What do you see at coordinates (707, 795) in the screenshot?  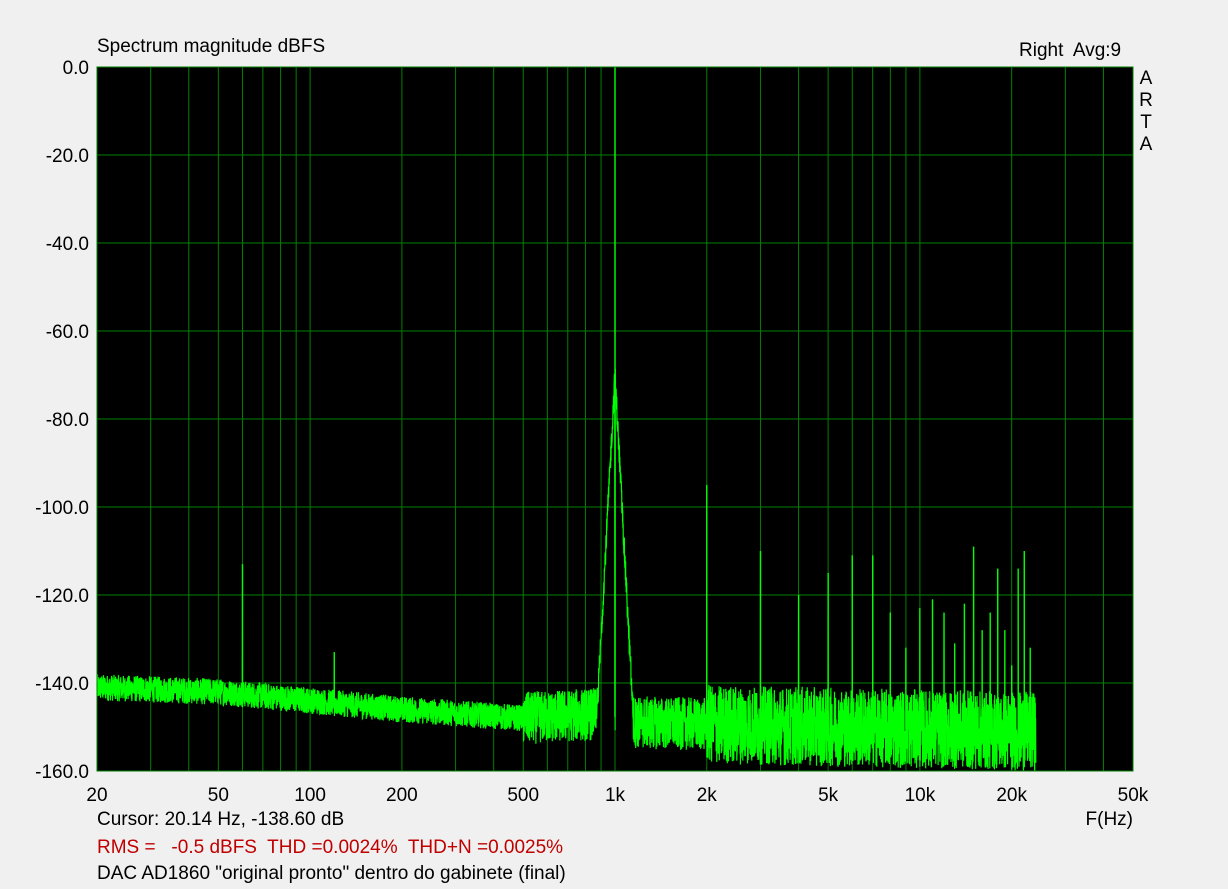 I see `x-tick-label: 2k` at bounding box center [707, 795].